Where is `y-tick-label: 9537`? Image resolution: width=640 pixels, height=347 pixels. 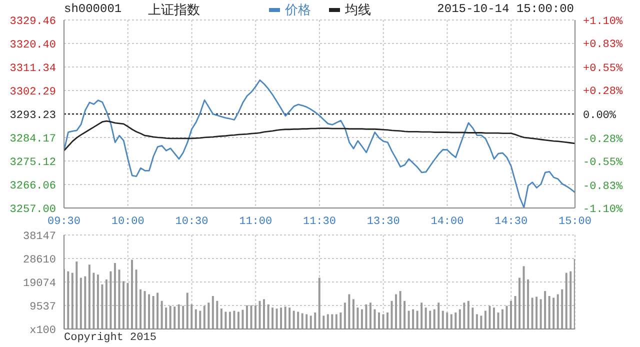 y-tick-label: 9537 is located at coordinates (43, 307).